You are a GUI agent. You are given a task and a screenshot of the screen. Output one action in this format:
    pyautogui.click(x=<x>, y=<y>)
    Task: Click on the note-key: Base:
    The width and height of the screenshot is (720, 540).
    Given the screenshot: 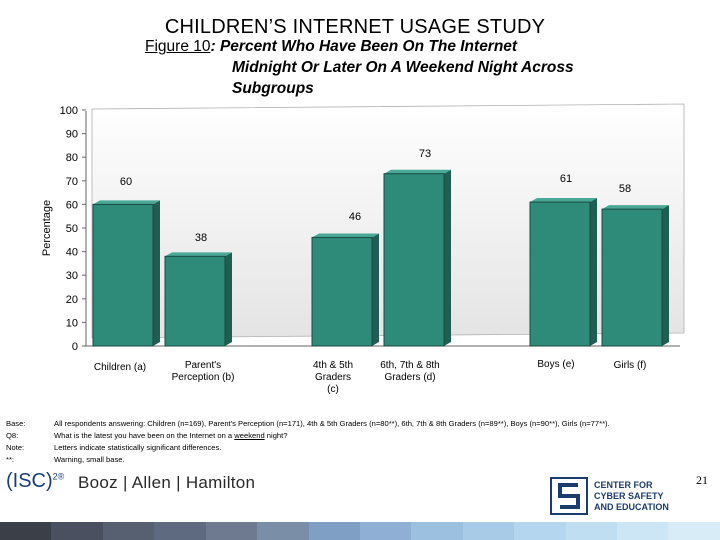 What is the action you would take?
    pyautogui.click(x=16, y=423)
    